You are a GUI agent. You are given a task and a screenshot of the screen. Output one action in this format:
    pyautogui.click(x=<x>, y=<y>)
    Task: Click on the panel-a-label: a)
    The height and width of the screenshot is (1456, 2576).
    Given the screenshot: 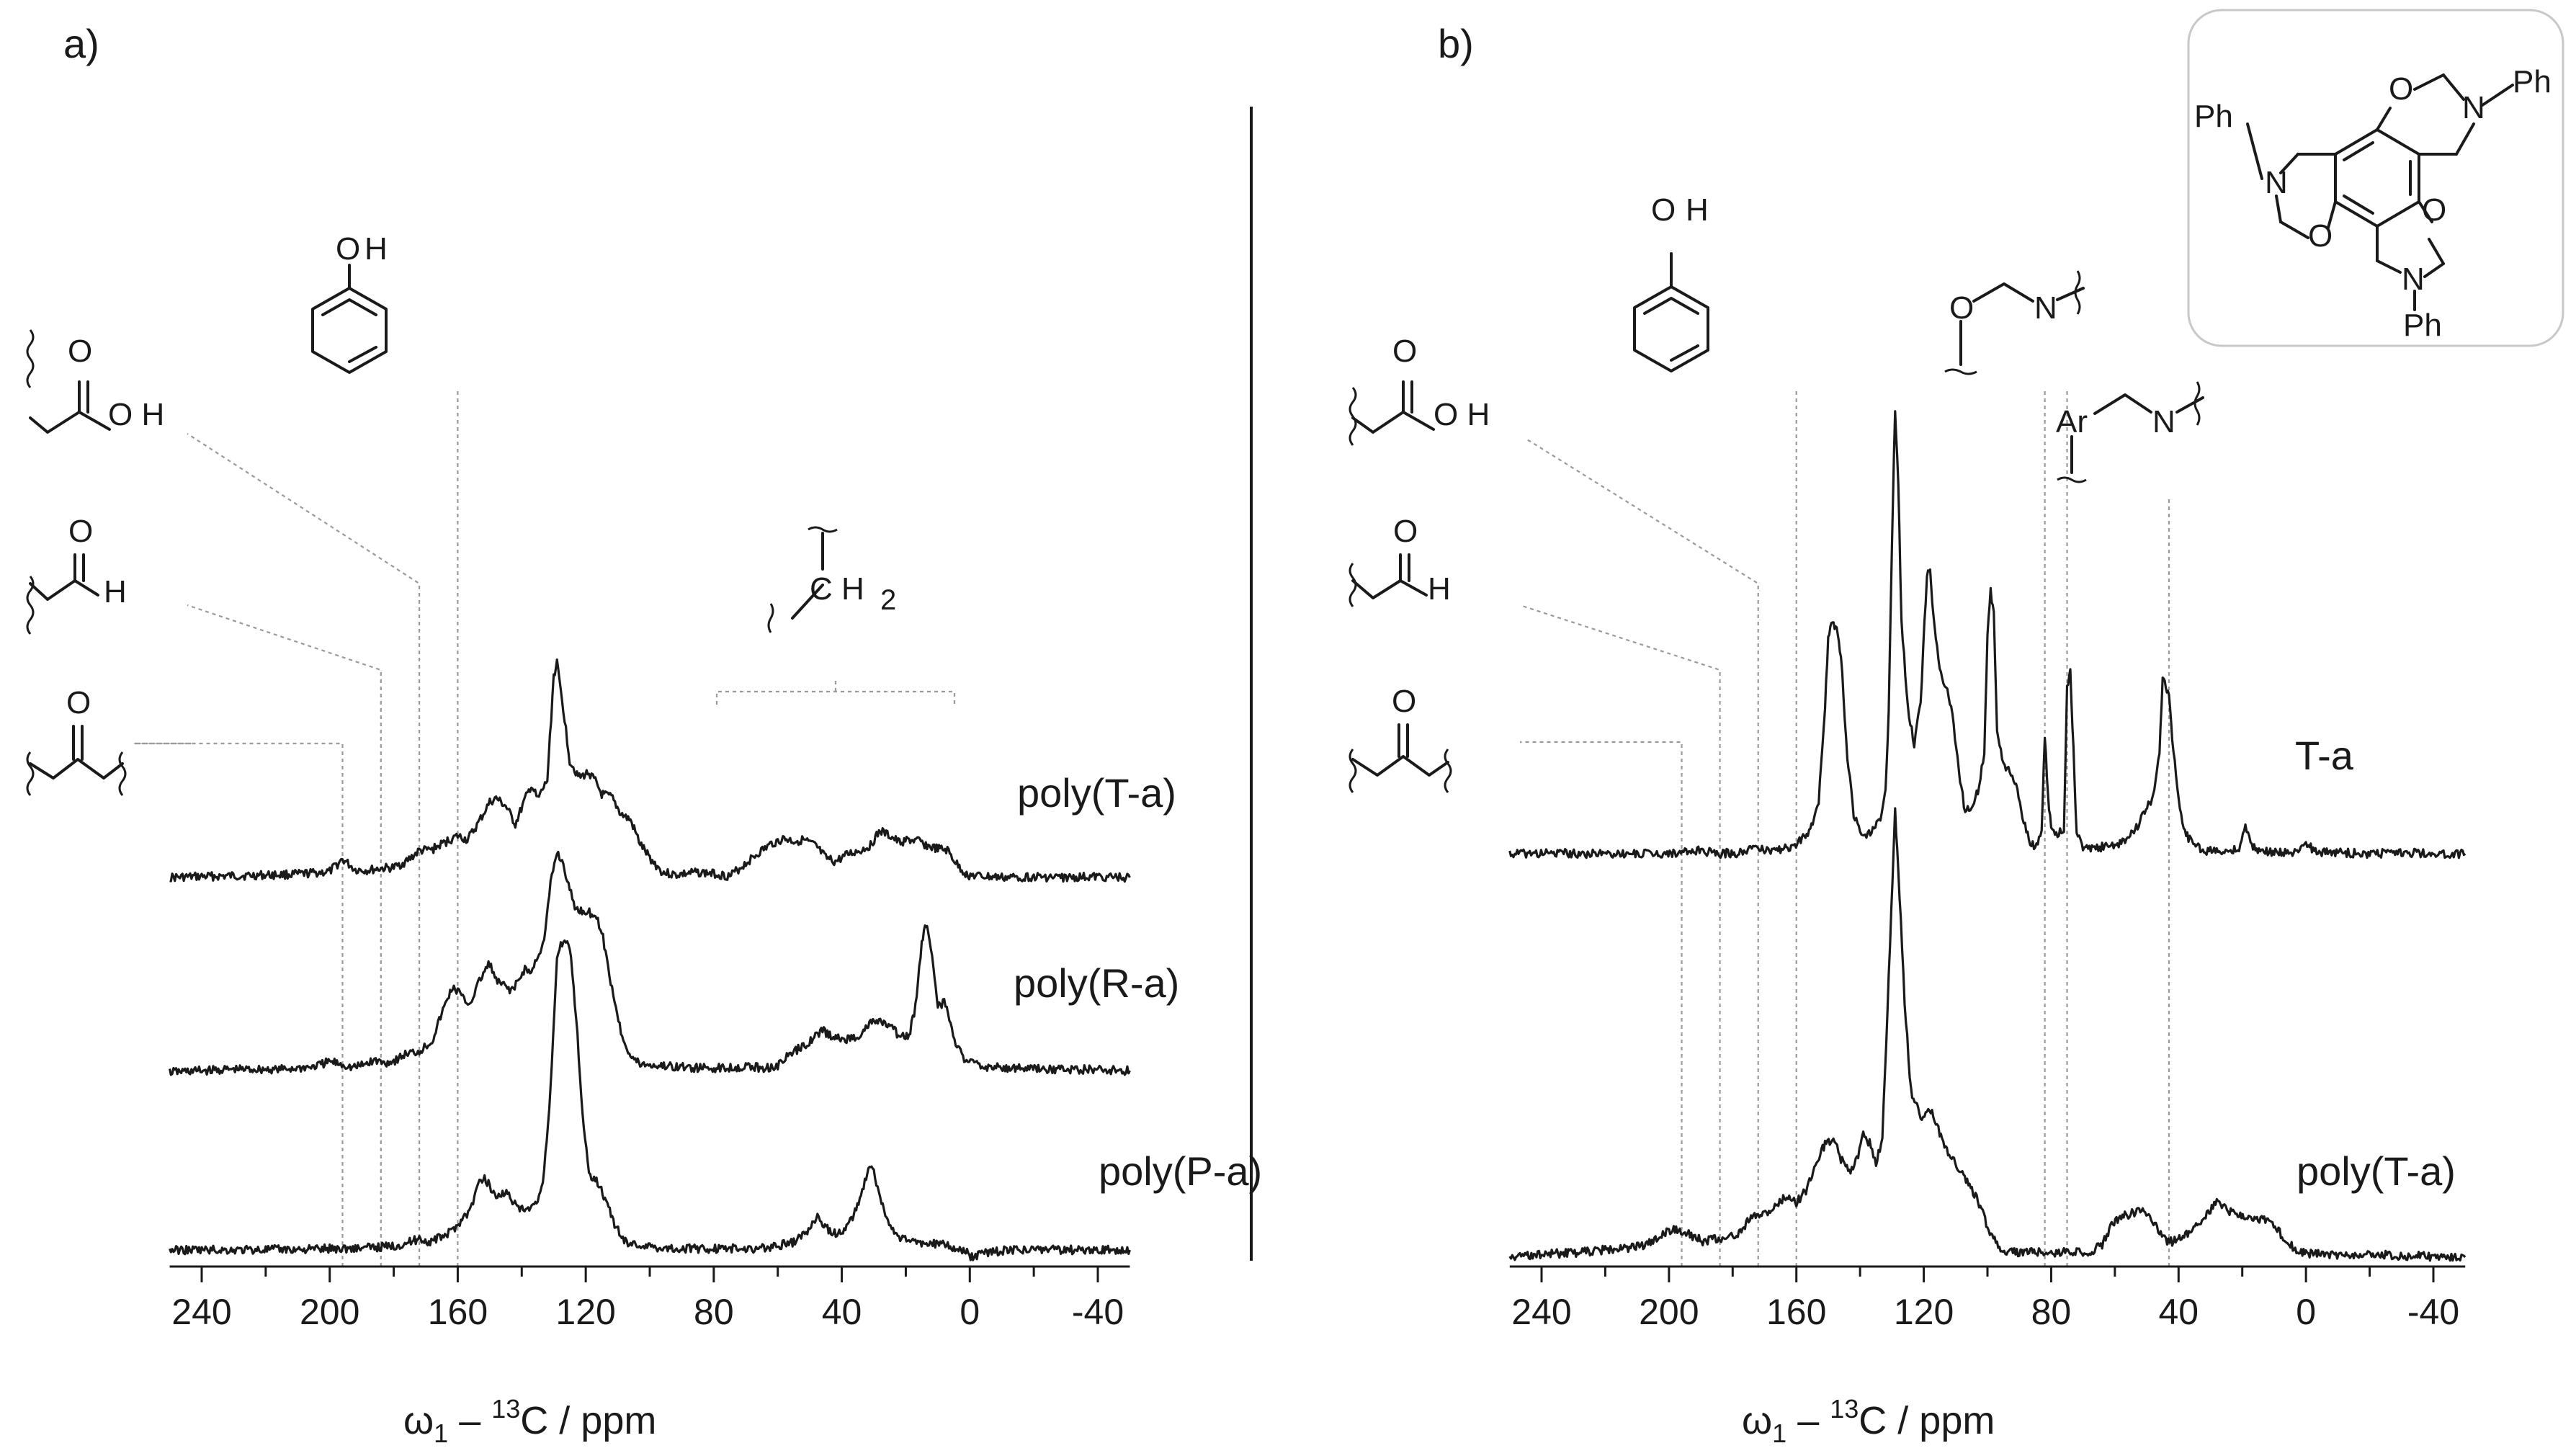 What is the action you would take?
    pyautogui.click(x=81, y=43)
    